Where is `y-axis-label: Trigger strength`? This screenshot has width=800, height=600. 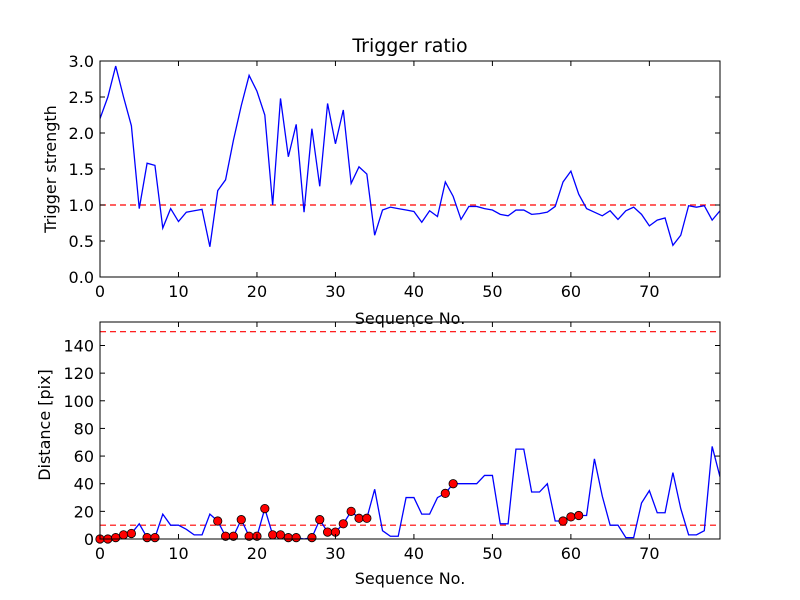
y-axis-label: Trigger strength is located at coordinates (50, 169).